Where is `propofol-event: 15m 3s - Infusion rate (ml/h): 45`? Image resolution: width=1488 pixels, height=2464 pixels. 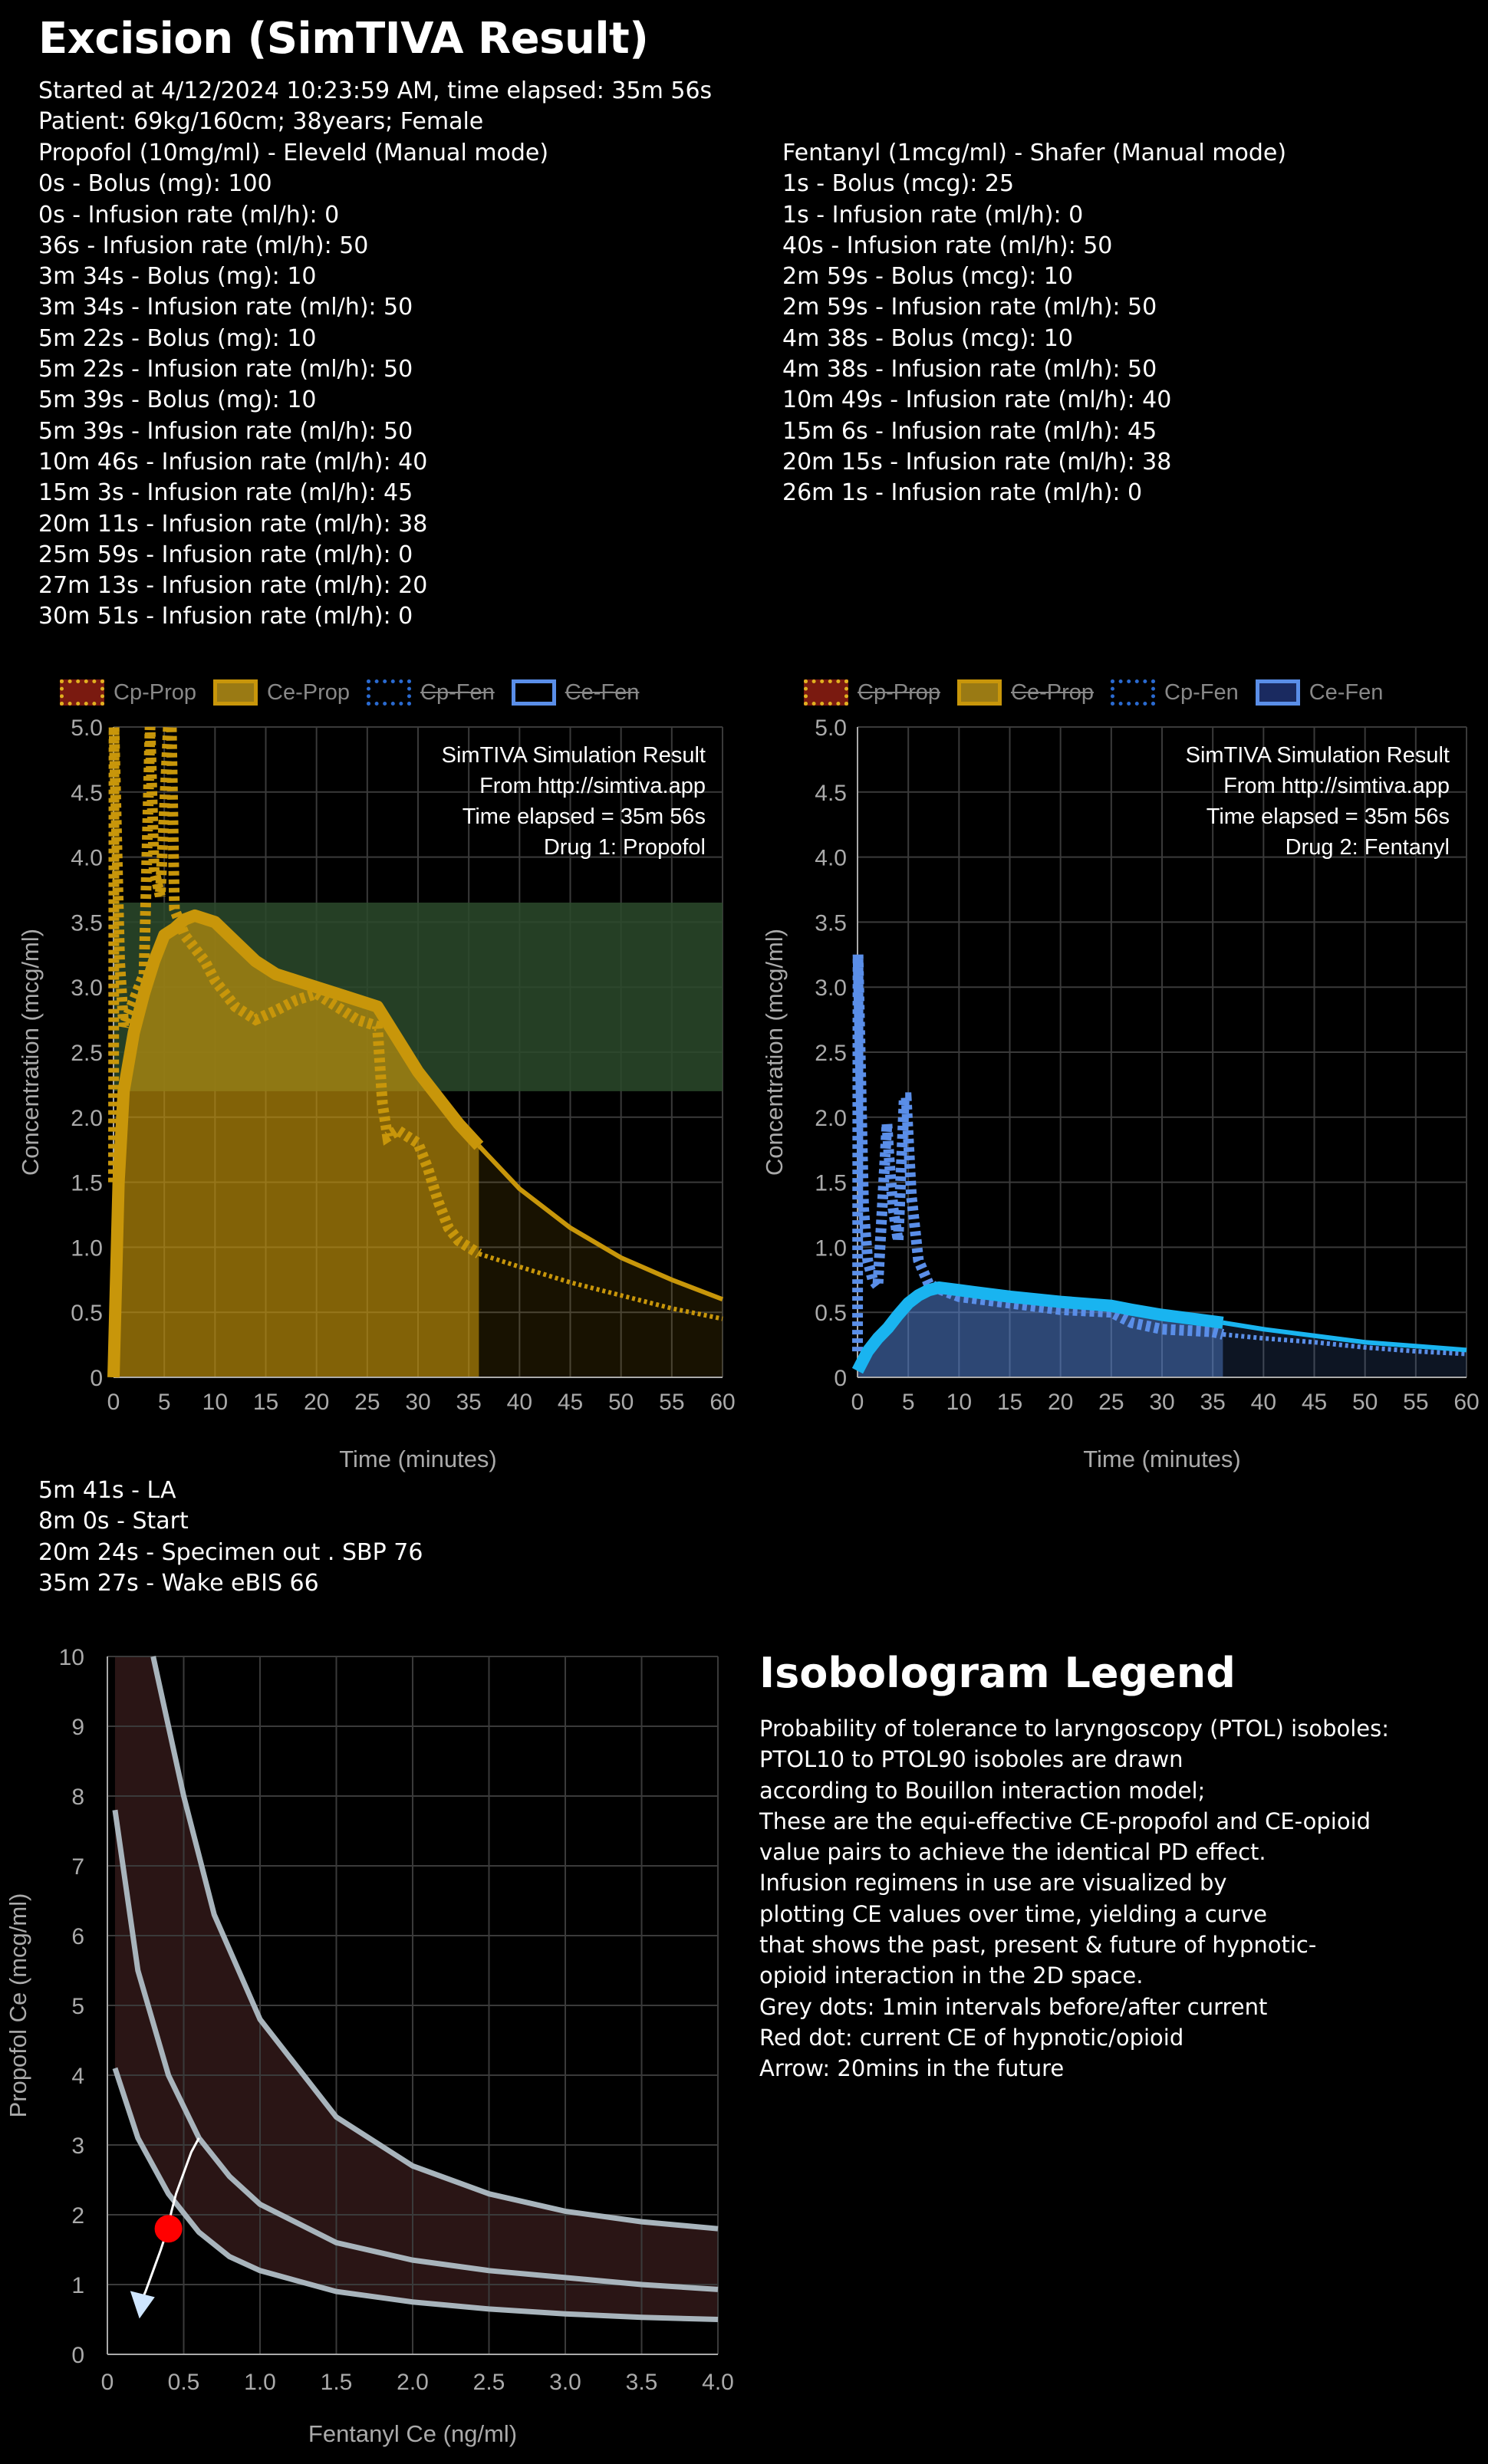
propofol-event: 15m 3s - Infusion rate (ml/h): 45 is located at coordinates (226, 493).